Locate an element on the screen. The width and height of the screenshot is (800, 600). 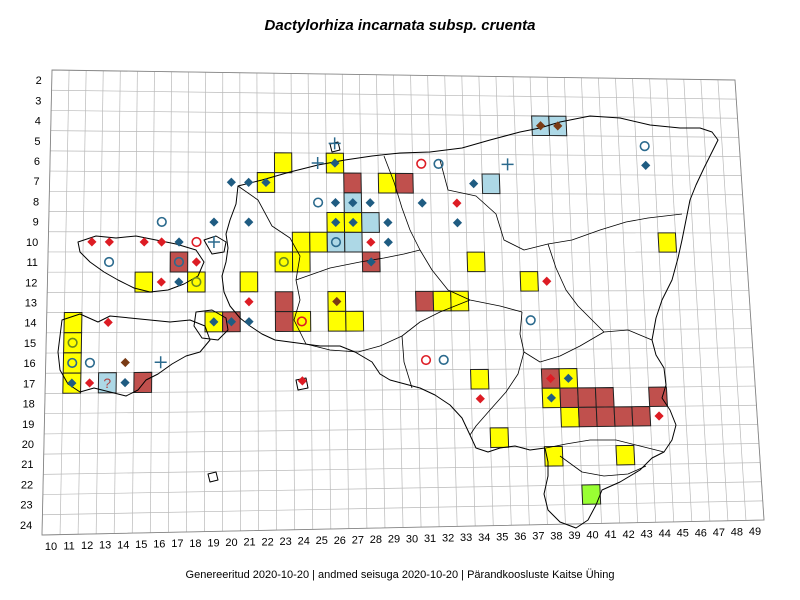
county-boundary is located at coordinates (358, 265).